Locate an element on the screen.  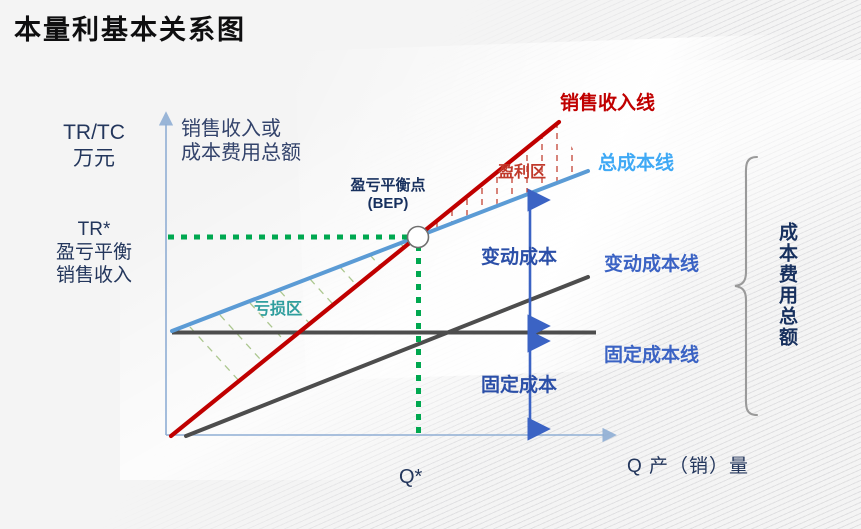
legend-sales-revenue-line: 销售收入线 is located at coordinates (608, 103).